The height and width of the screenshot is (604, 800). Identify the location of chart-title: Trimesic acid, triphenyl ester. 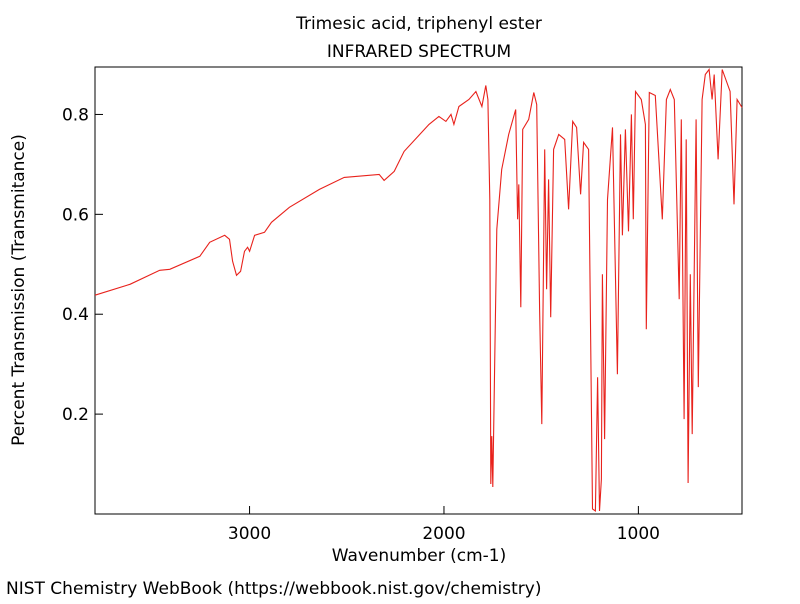
(418, 24).